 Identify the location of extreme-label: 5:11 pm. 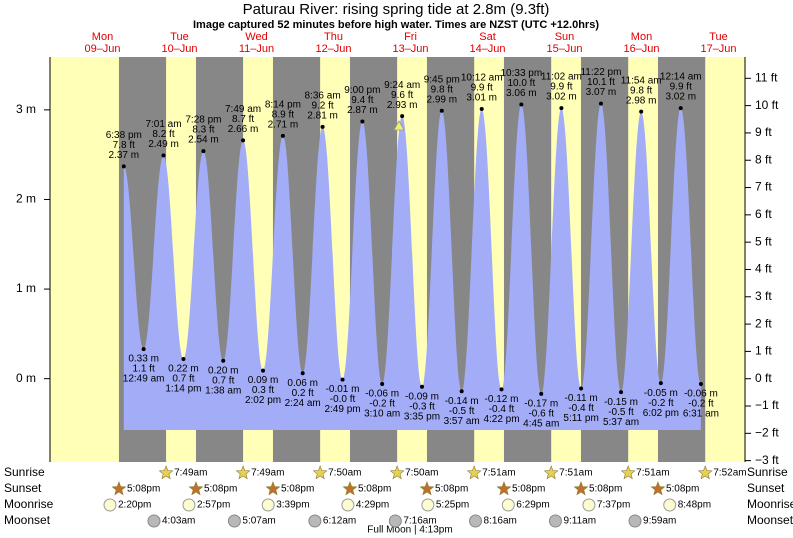
(580, 418).